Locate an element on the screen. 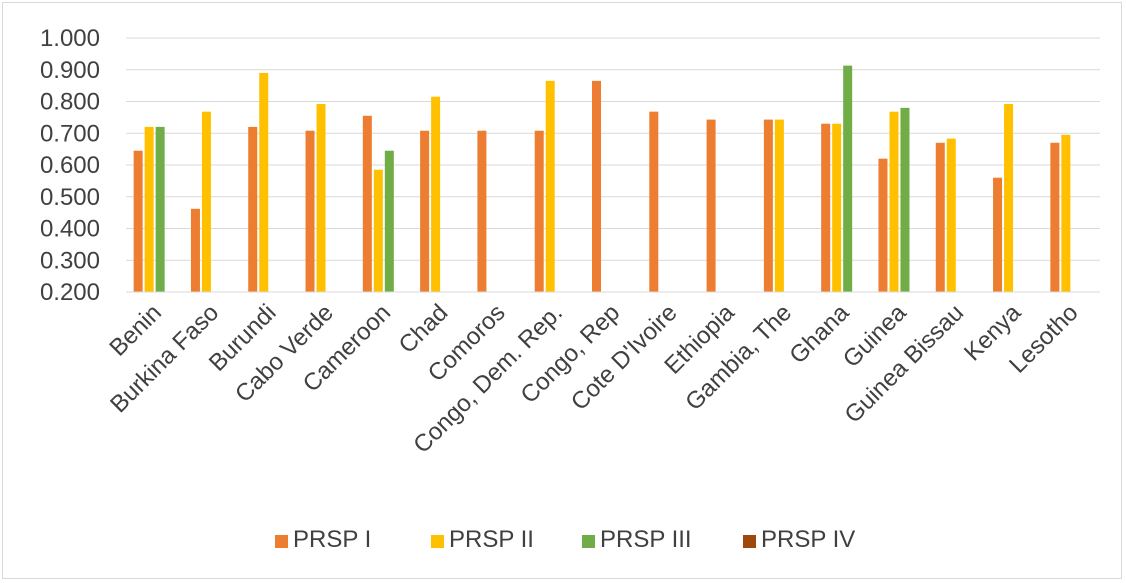 Image resolution: width=1126 pixels, height=583 pixels. y-tick-label: 0.200 is located at coordinates (70, 292).